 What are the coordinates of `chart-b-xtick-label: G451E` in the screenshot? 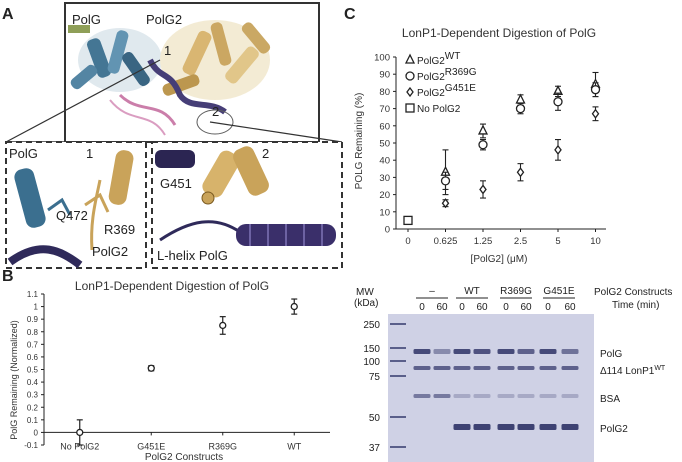 It's located at (151, 446).